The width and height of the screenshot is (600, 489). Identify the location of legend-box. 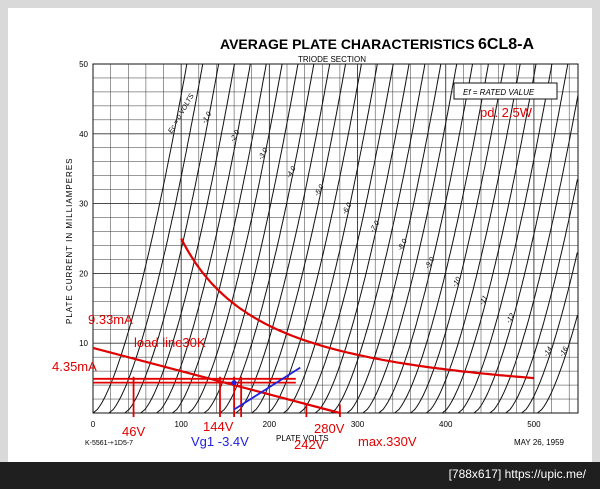
(505, 91).